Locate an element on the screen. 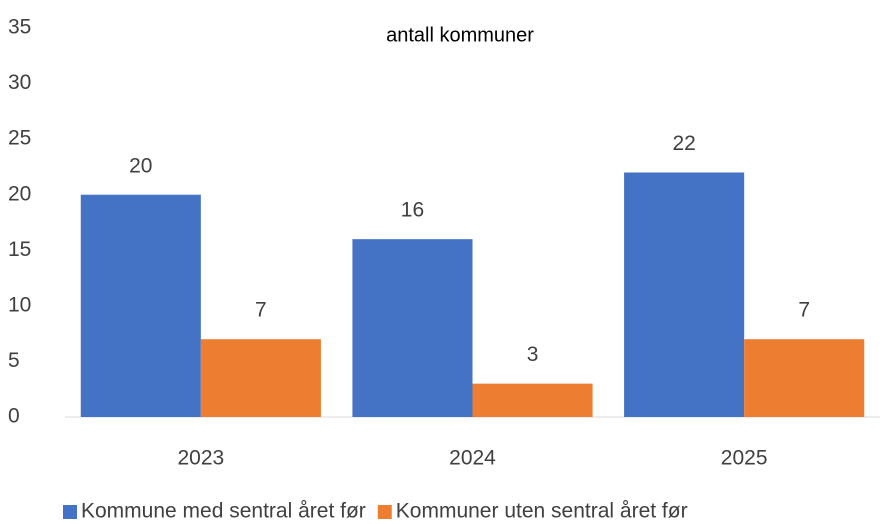  y-tick-label: 20 is located at coordinates (19, 193).